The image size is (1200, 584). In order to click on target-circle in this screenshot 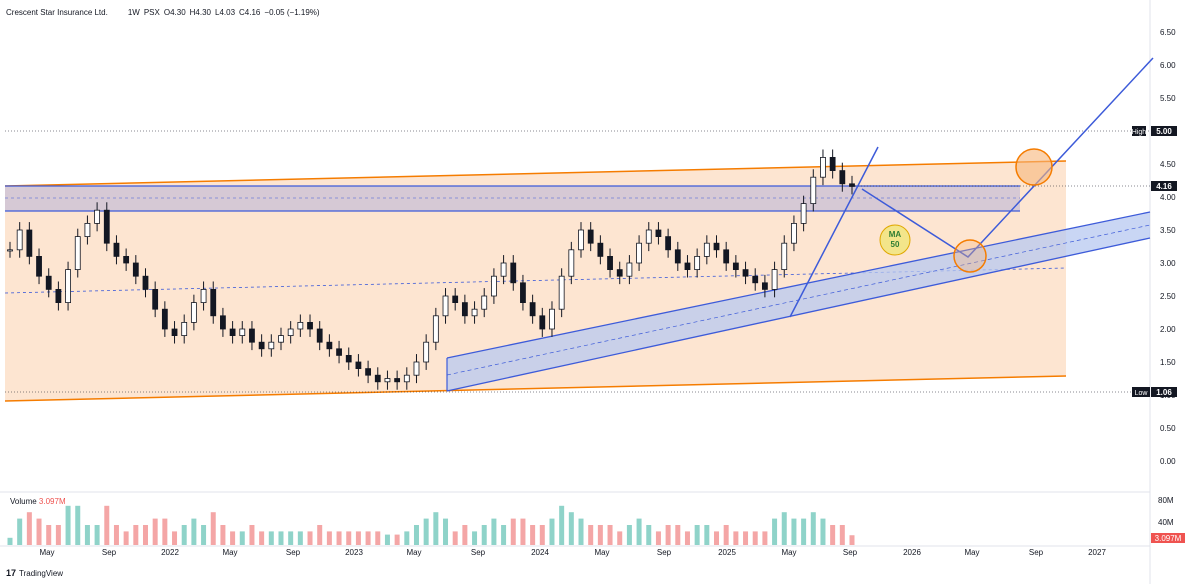, I will do `click(1034, 167)`.